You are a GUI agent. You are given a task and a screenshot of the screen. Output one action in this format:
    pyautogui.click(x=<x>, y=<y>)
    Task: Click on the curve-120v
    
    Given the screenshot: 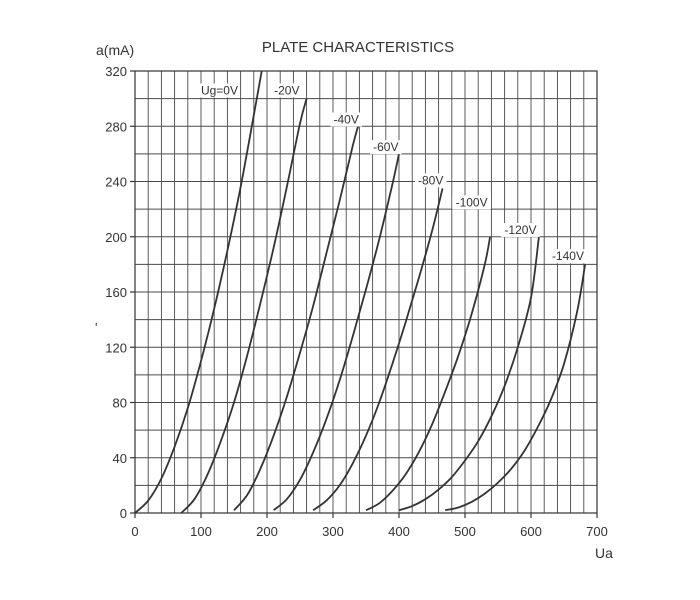 What is the action you would take?
    pyautogui.click(x=469, y=374)
    